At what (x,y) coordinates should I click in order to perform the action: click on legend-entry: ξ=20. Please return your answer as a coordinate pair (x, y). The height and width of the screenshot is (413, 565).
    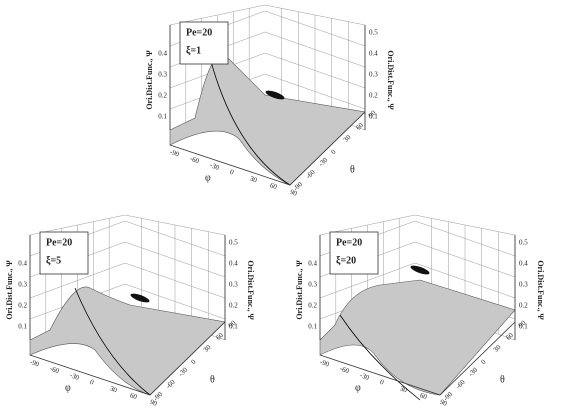
    Looking at the image, I should click on (346, 260).